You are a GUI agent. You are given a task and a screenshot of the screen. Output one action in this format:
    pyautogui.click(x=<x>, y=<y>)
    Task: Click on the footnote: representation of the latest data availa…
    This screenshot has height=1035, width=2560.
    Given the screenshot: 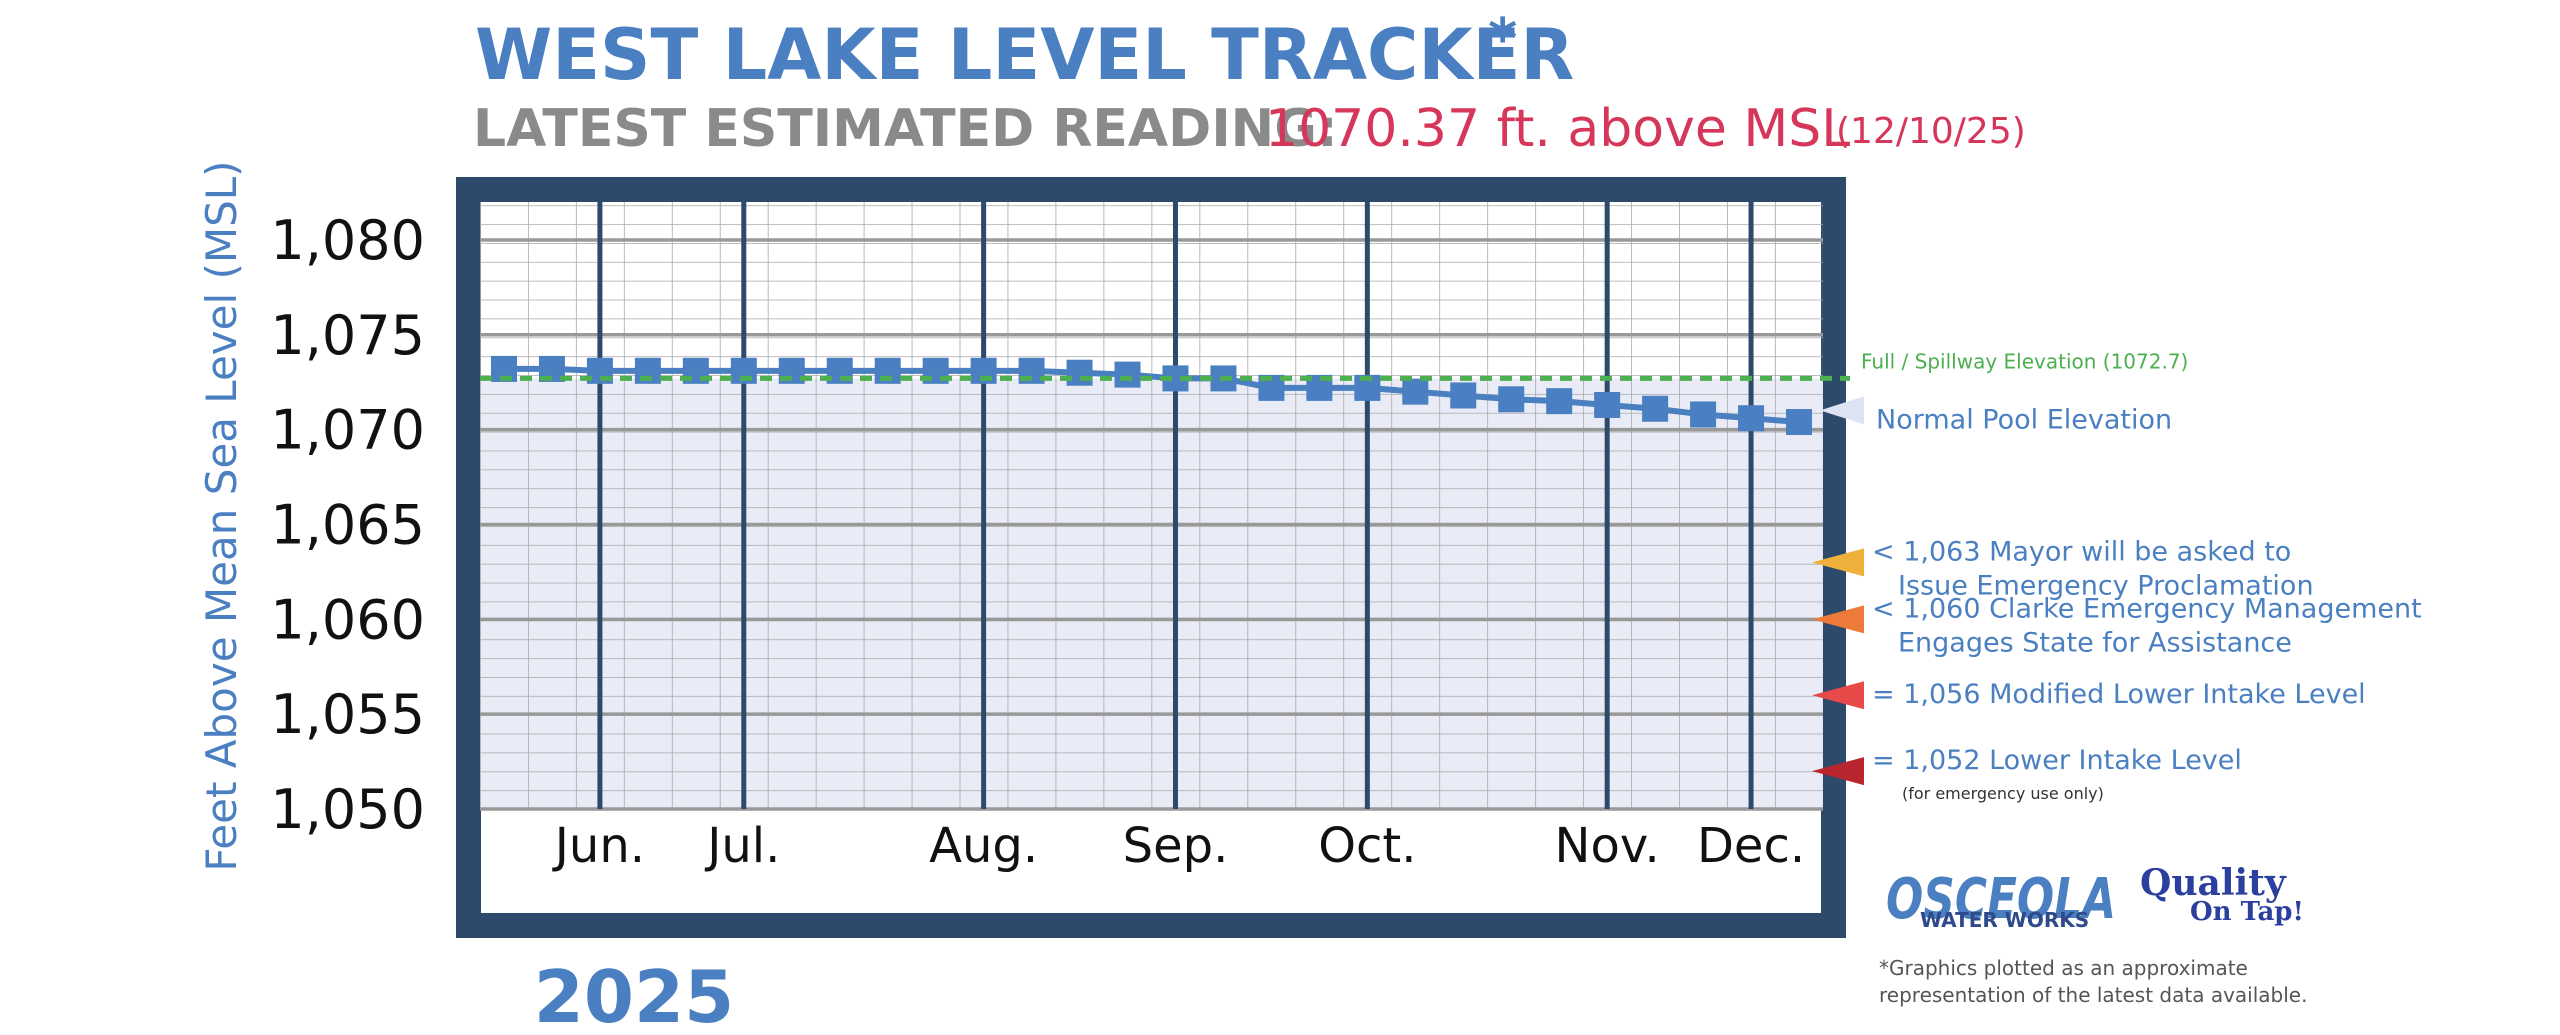 What is the action you would take?
    pyautogui.click(x=2093, y=995)
    